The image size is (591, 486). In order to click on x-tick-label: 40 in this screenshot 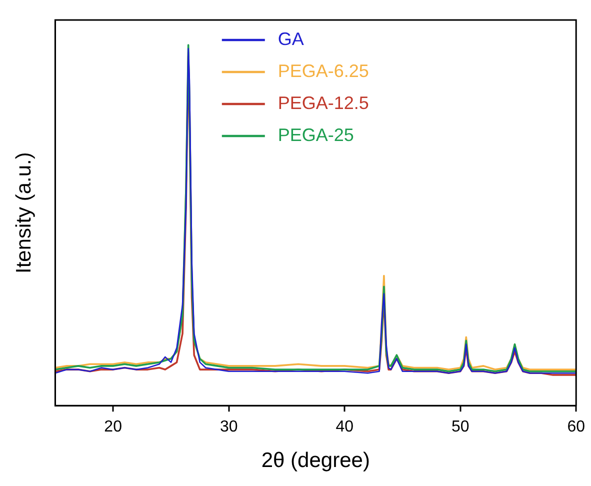, I will do `click(345, 427)`.